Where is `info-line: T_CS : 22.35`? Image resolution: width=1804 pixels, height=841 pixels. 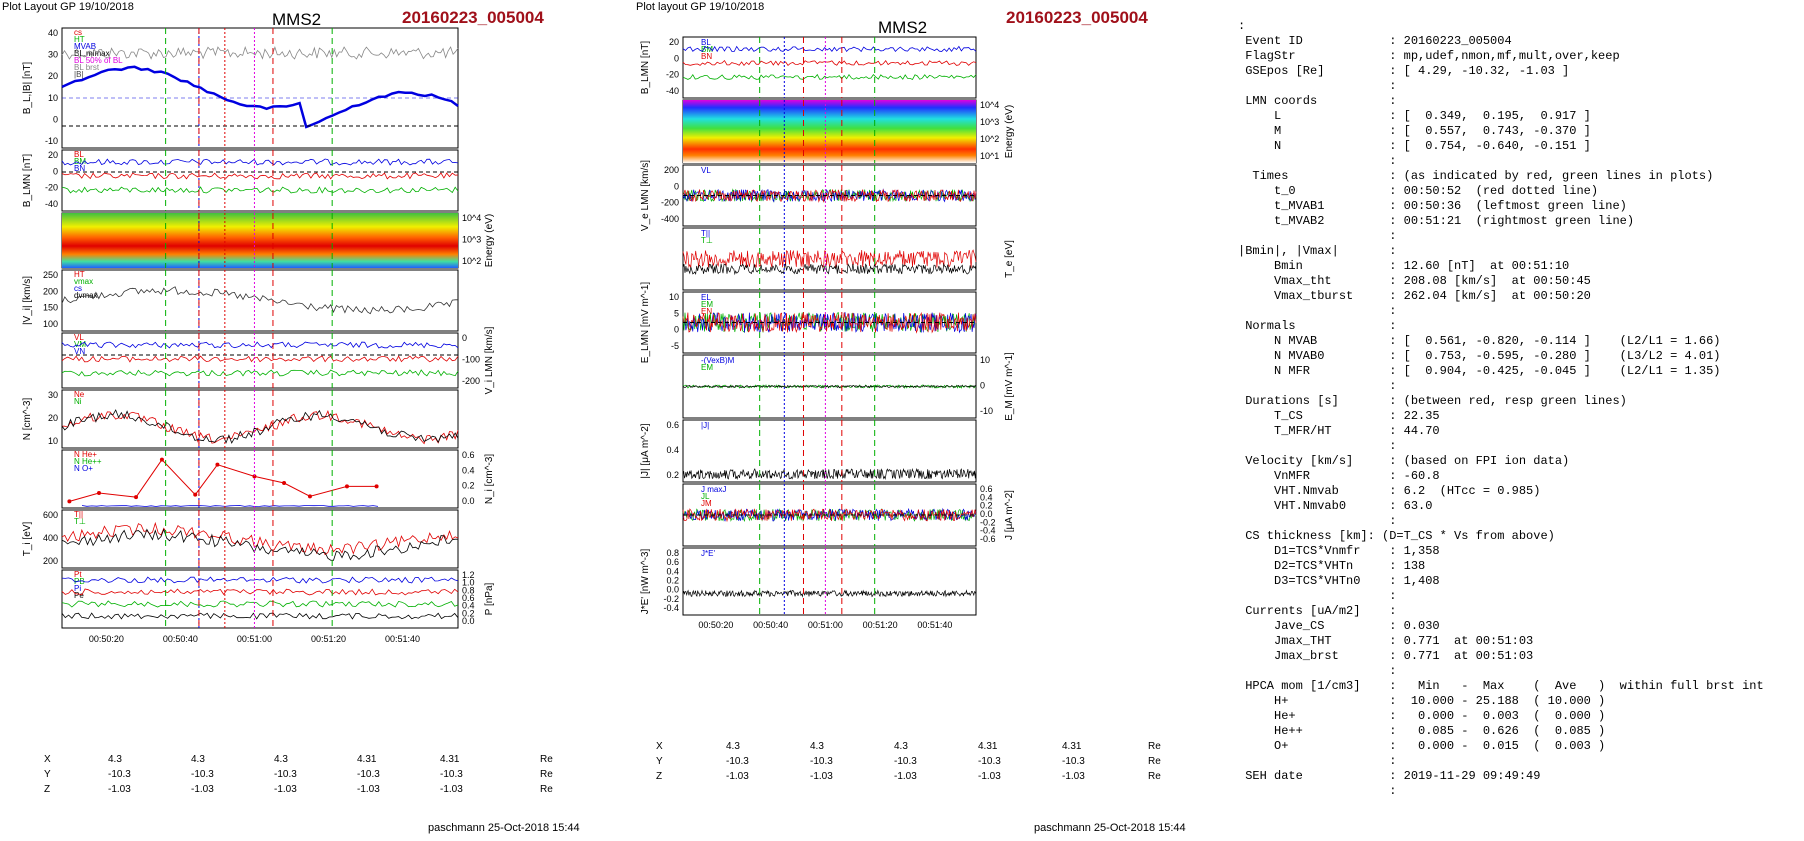
info-line: T_CS : 22.35 is located at coordinates (1339, 416).